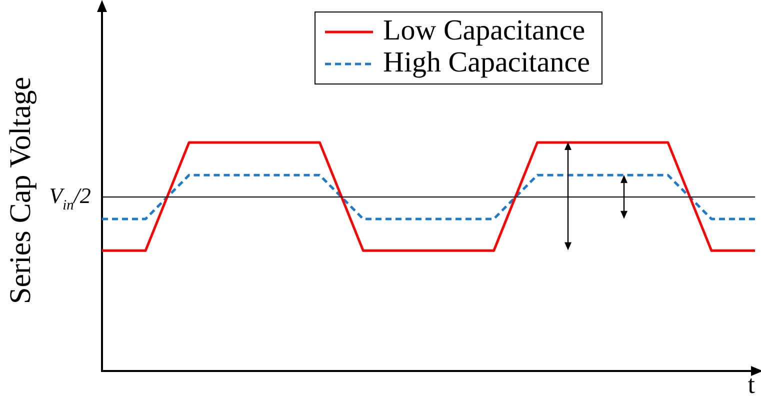 Image resolution: width=761 pixels, height=402 pixels. Describe the element at coordinates (484, 30) in the screenshot. I see `legend-label: Low Capacitance` at that location.